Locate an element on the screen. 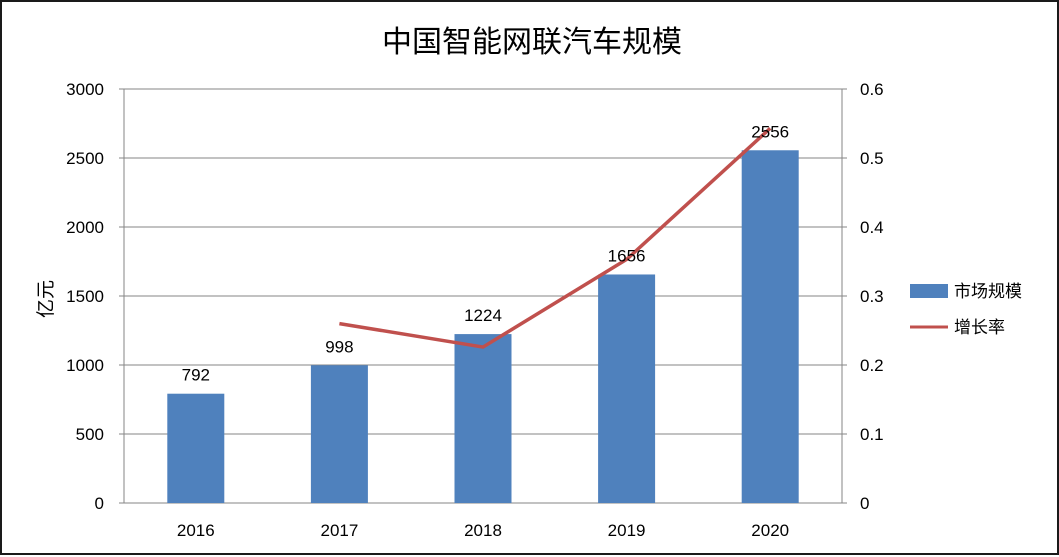  legend-label-growth-rate: 增长率 is located at coordinates (979, 328).